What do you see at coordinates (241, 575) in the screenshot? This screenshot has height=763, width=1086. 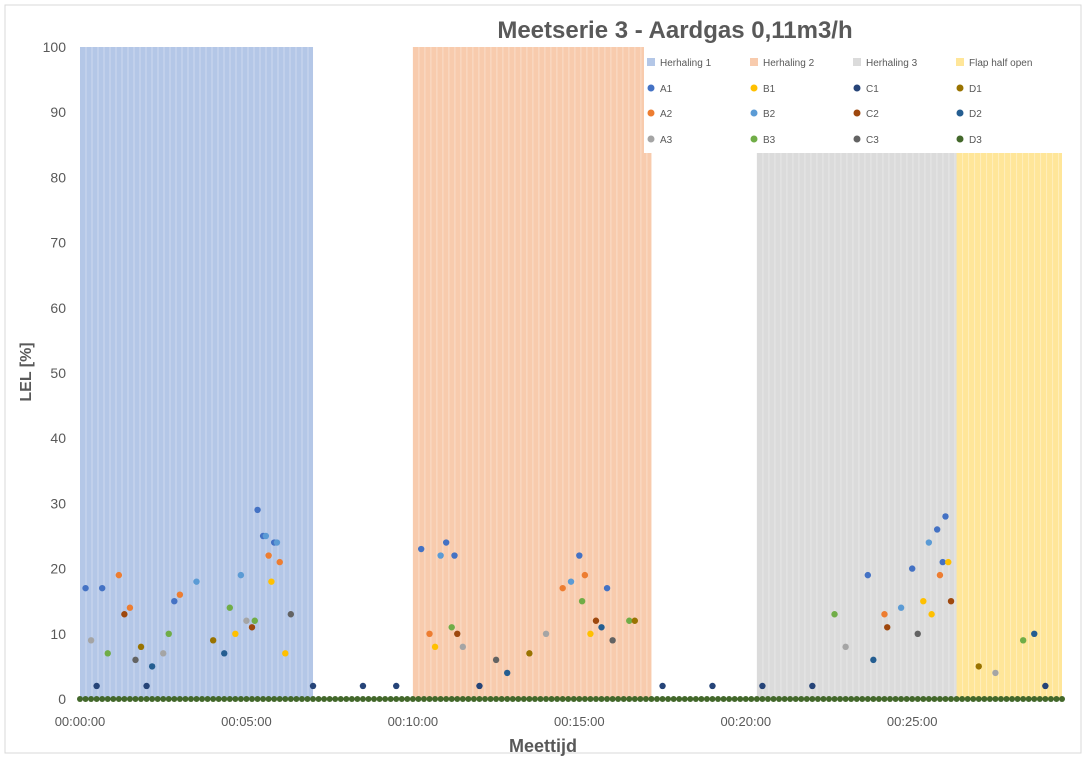 I see `point-B2` at bounding box center [241, 575].